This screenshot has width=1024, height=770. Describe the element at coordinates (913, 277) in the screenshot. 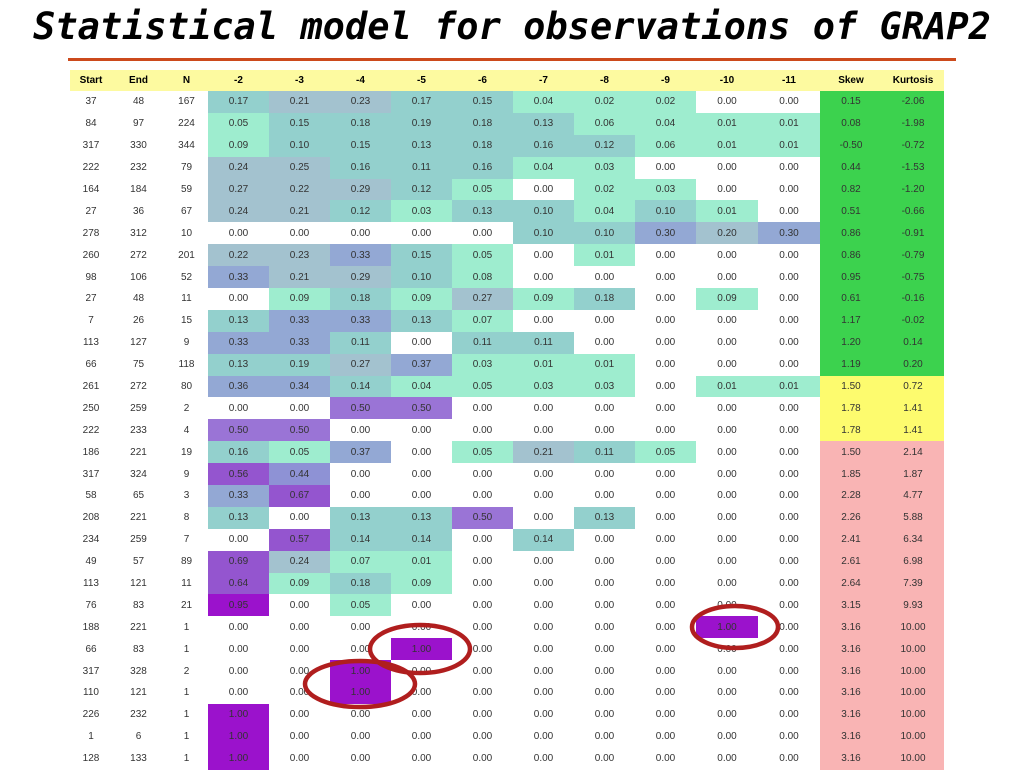

I see `table-cell: -0.75` at that location.